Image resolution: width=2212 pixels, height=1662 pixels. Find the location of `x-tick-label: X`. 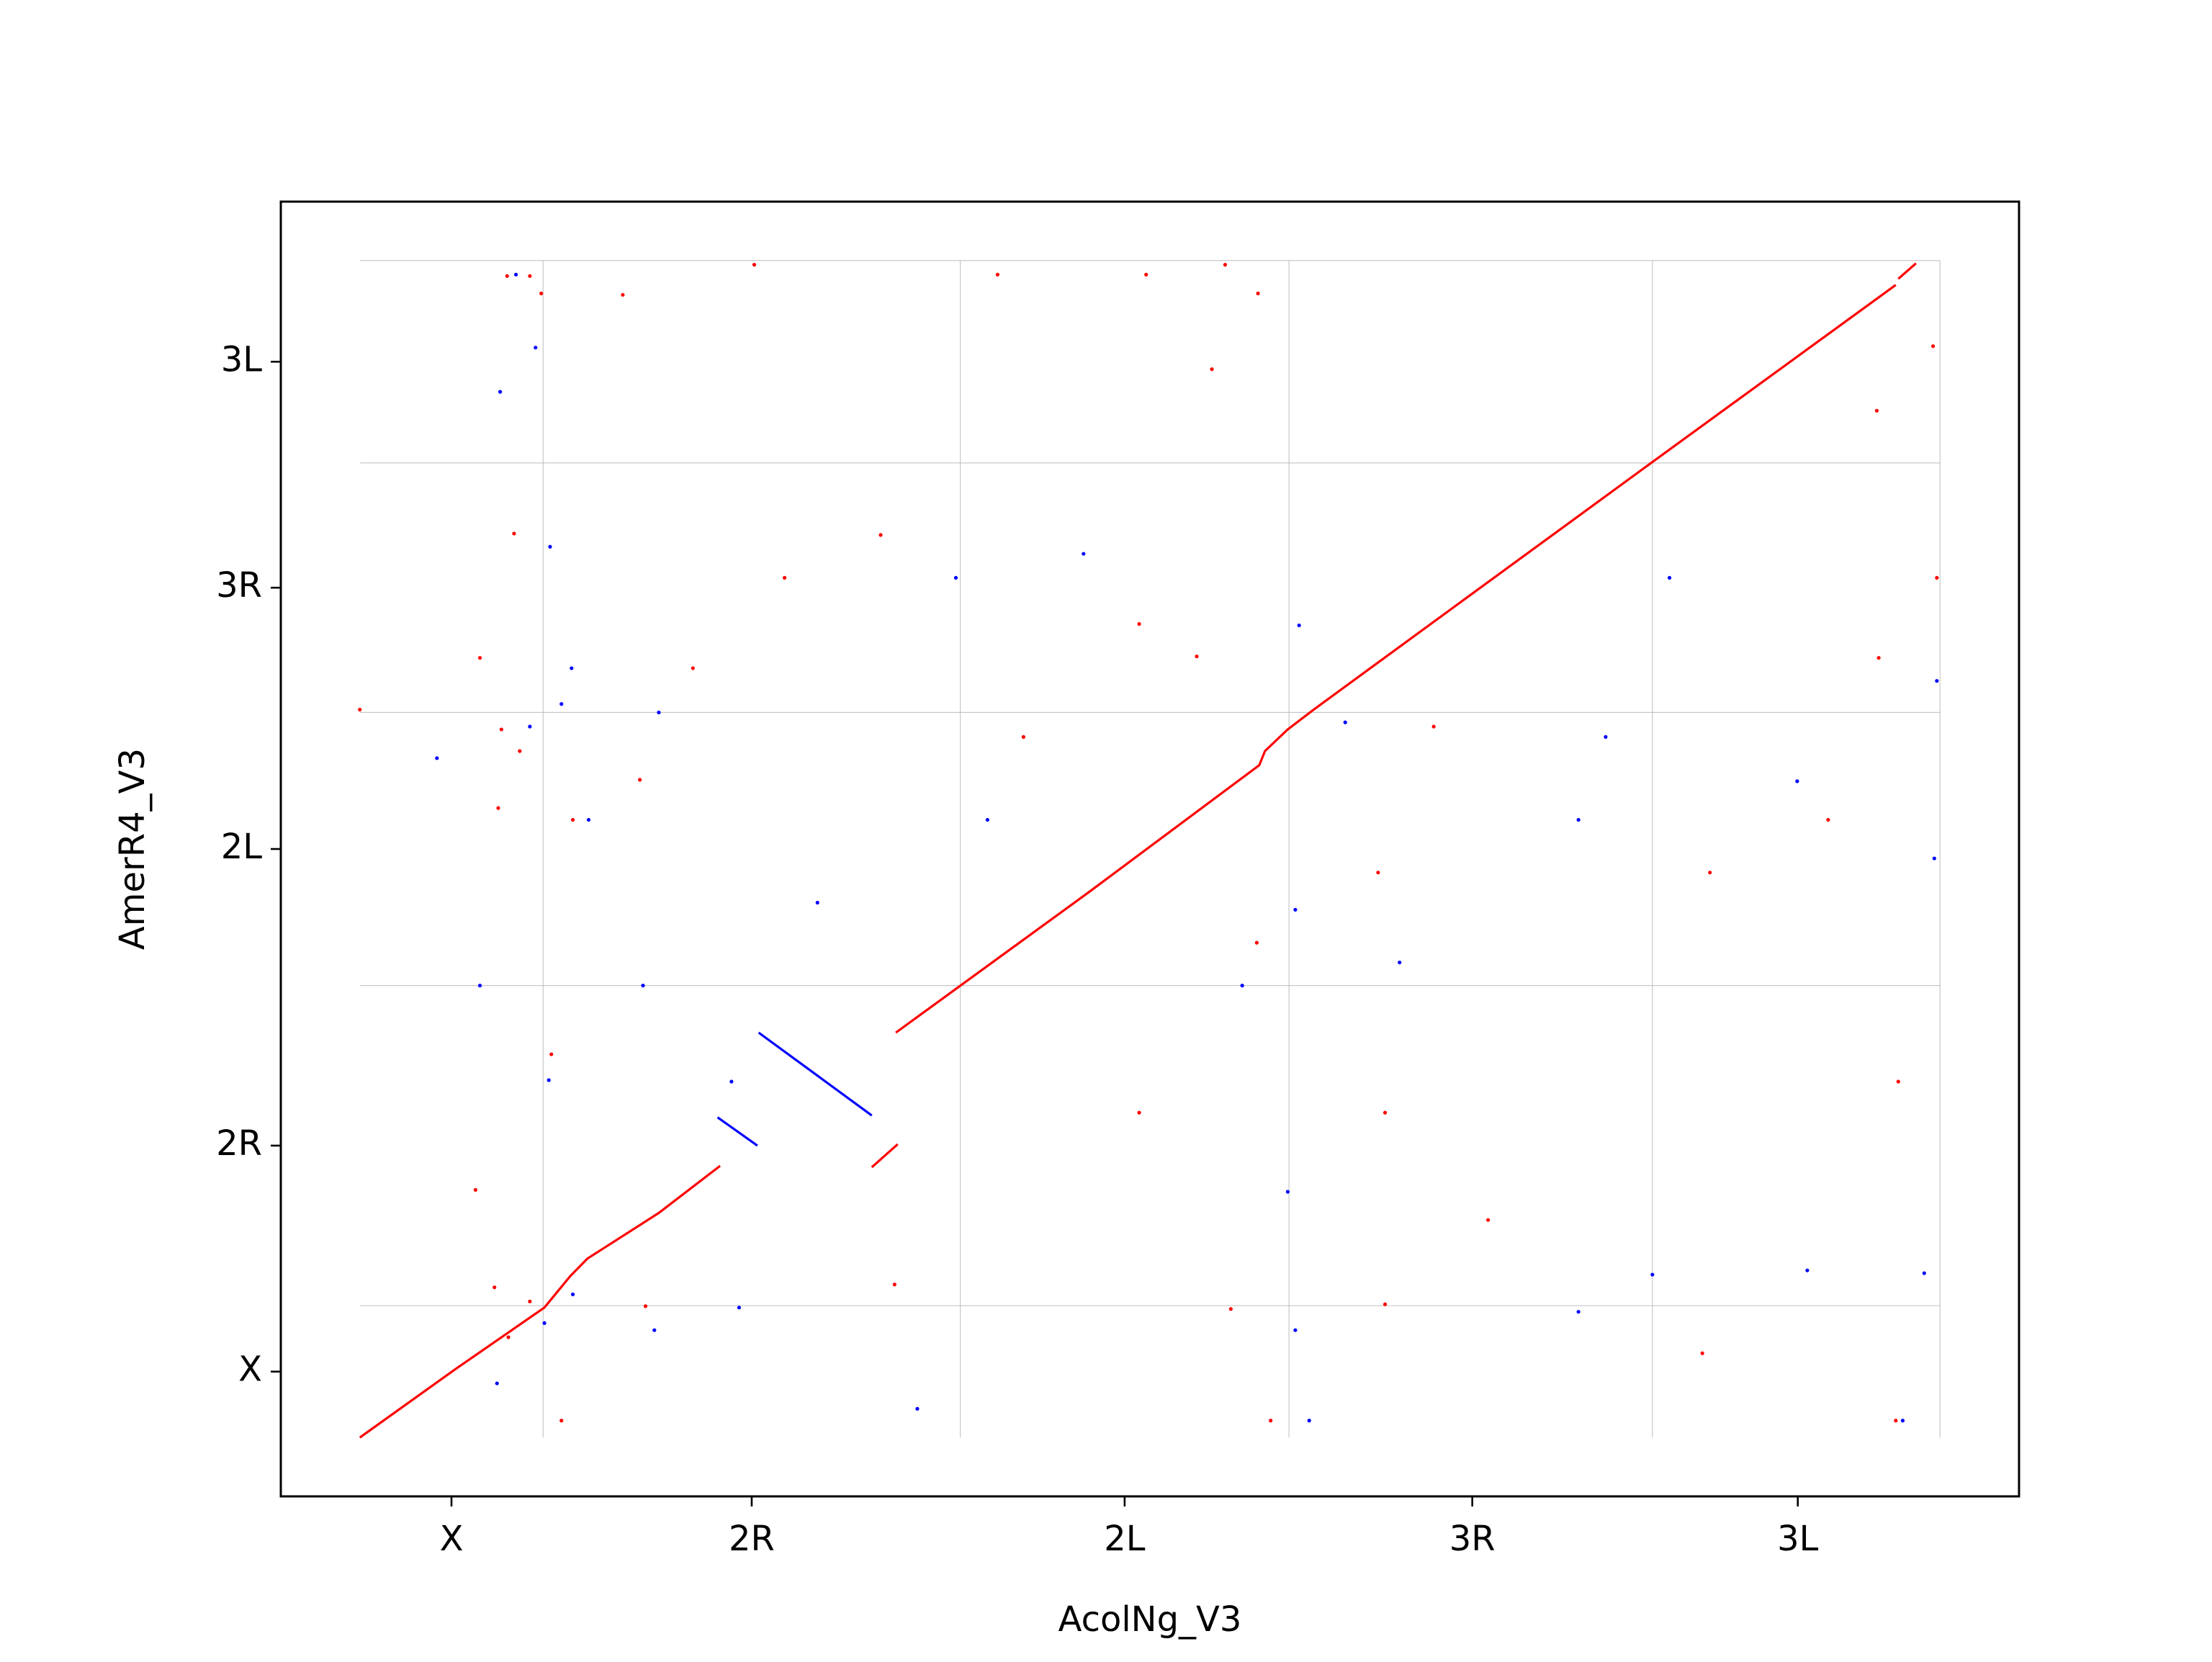

x-tick-label: X is located at coordinates (452, 1539).